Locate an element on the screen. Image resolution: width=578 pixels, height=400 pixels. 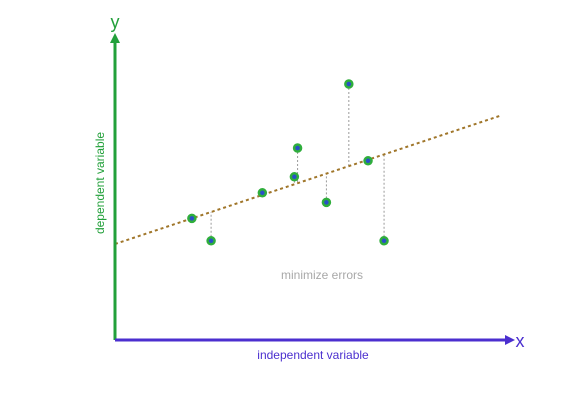
x-axis-label: independent variable is located at coordinates (313, 355).